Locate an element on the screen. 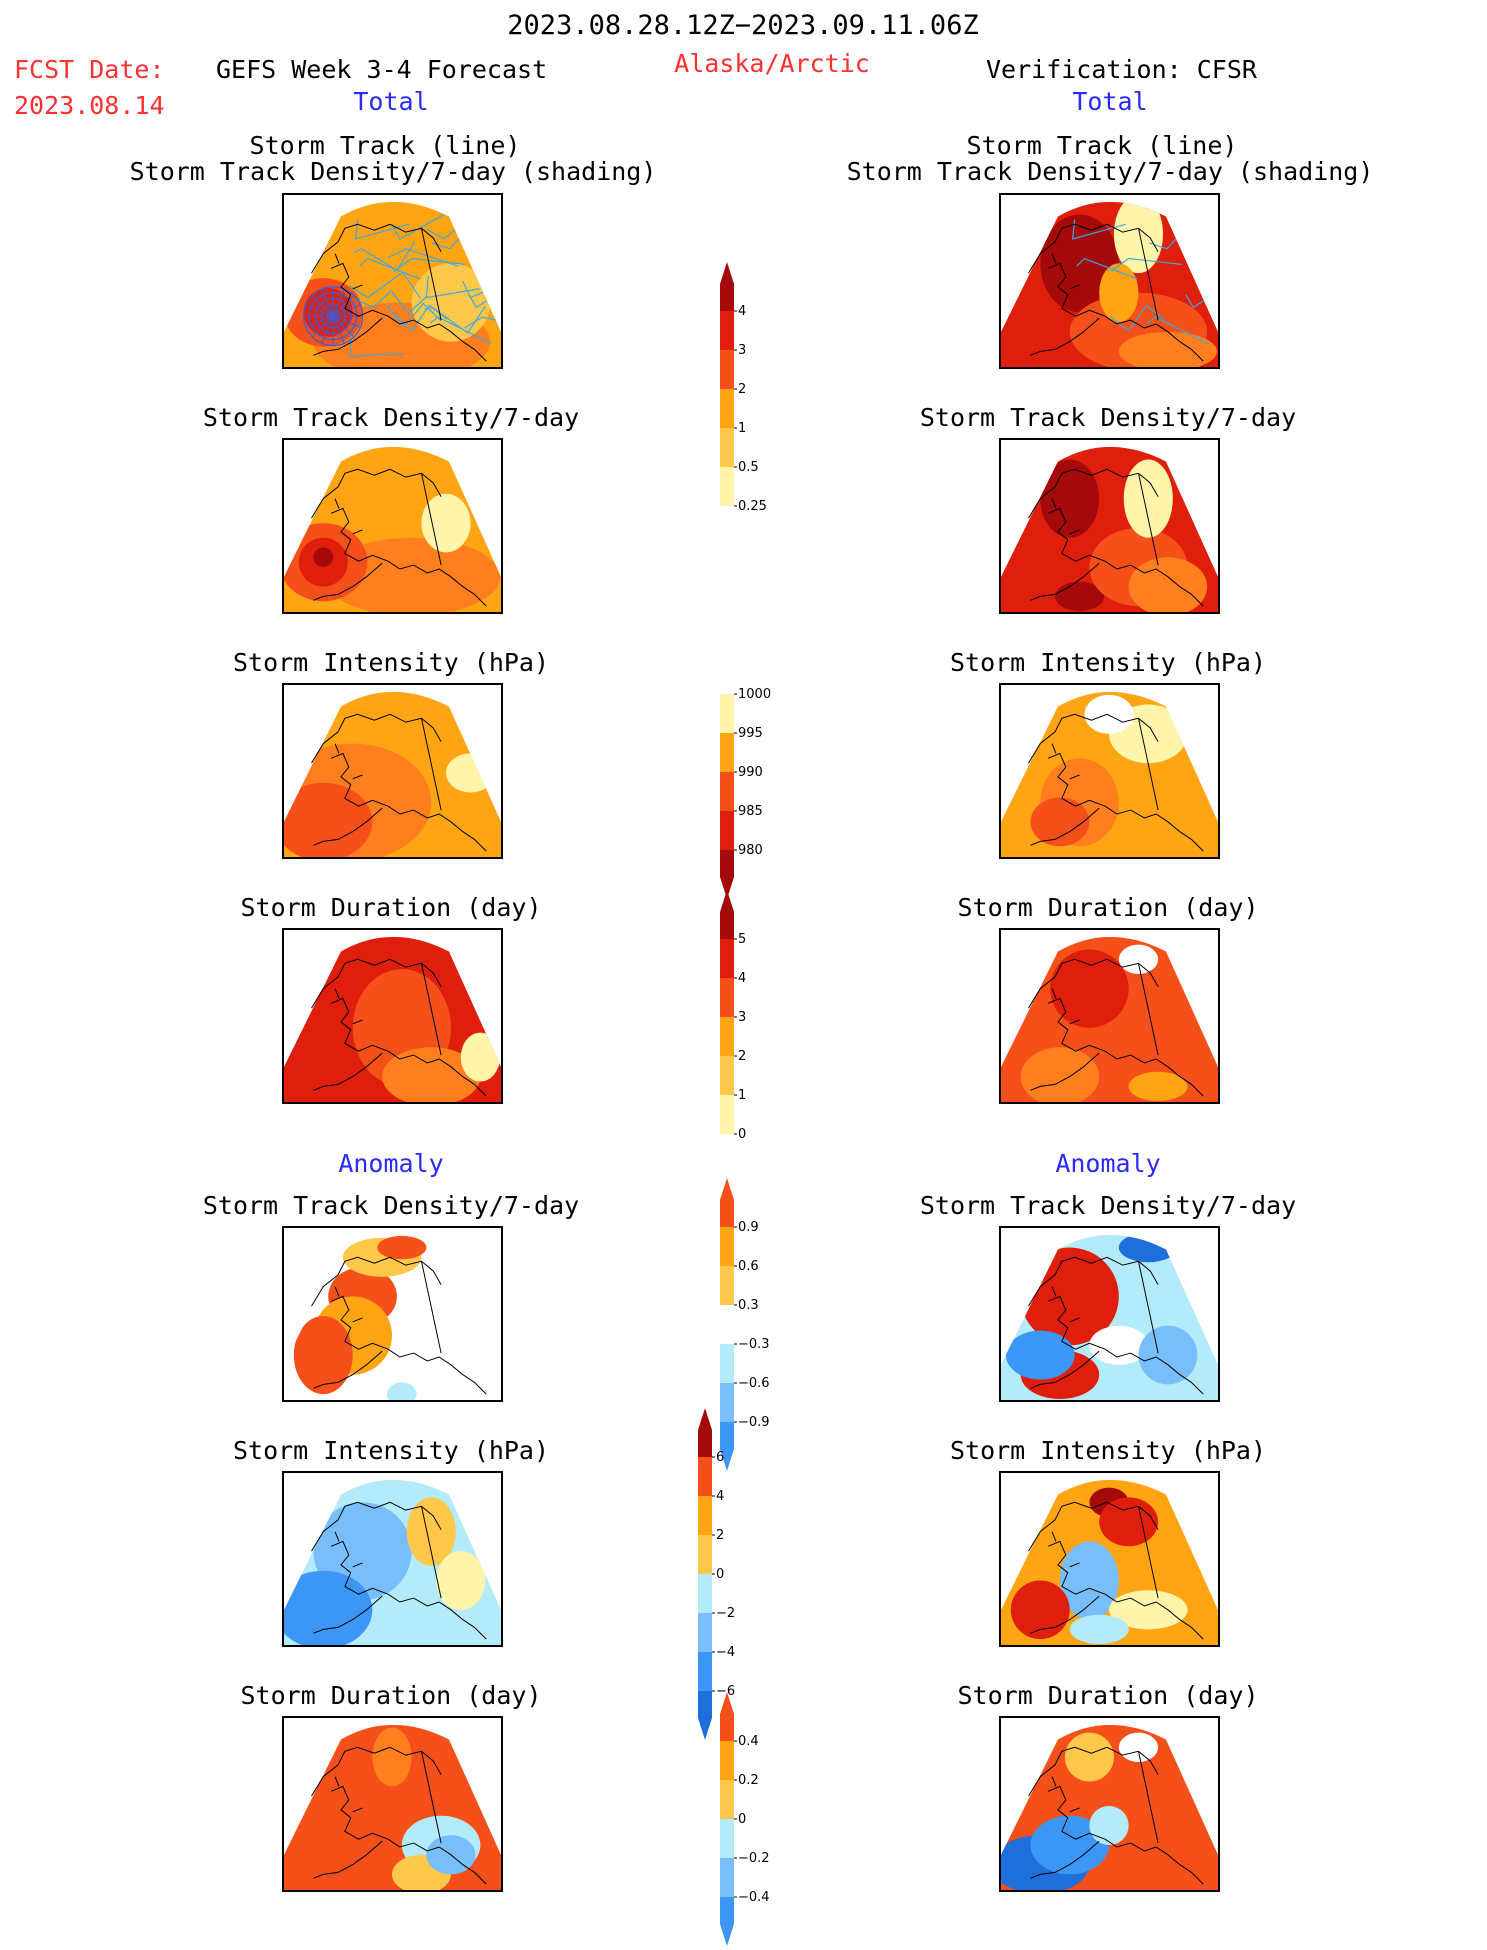 The image size is (1487, 1950). colorbar-tick-label: 1000 is located at coordinates (754, 694).